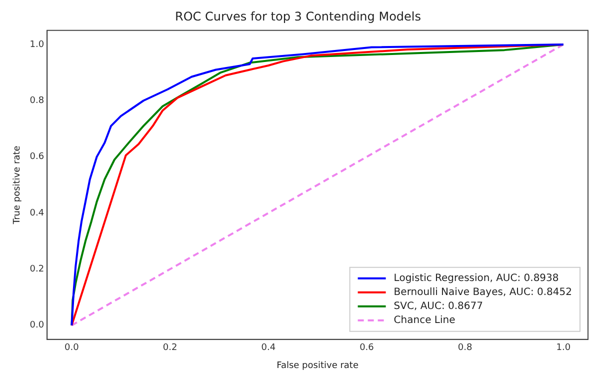 This screenshot has height=383, width=606. What do you see at coordinates (37, 213) in the screenshot?
I see `y-tick-label: 0.4` at bounding box center [37, 213].